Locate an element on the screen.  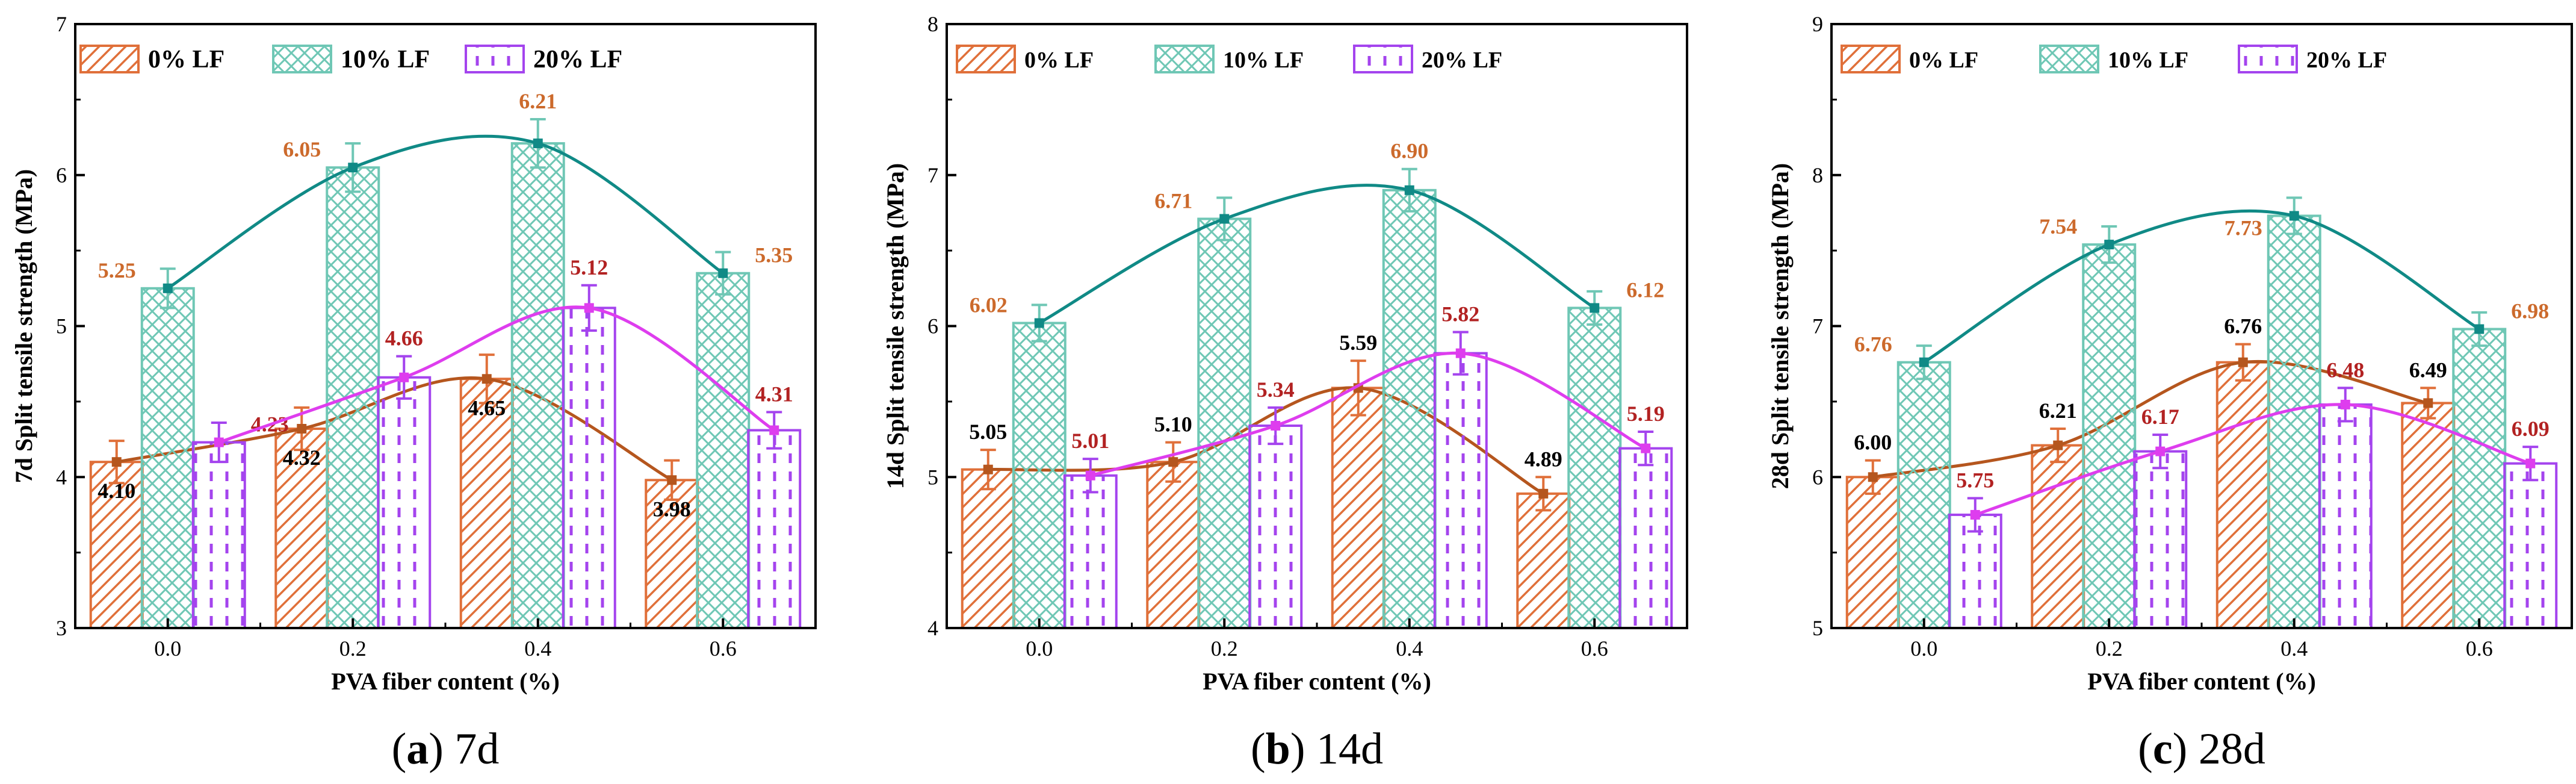
data-label: 7.54 is located at coordinates (2058, 226).